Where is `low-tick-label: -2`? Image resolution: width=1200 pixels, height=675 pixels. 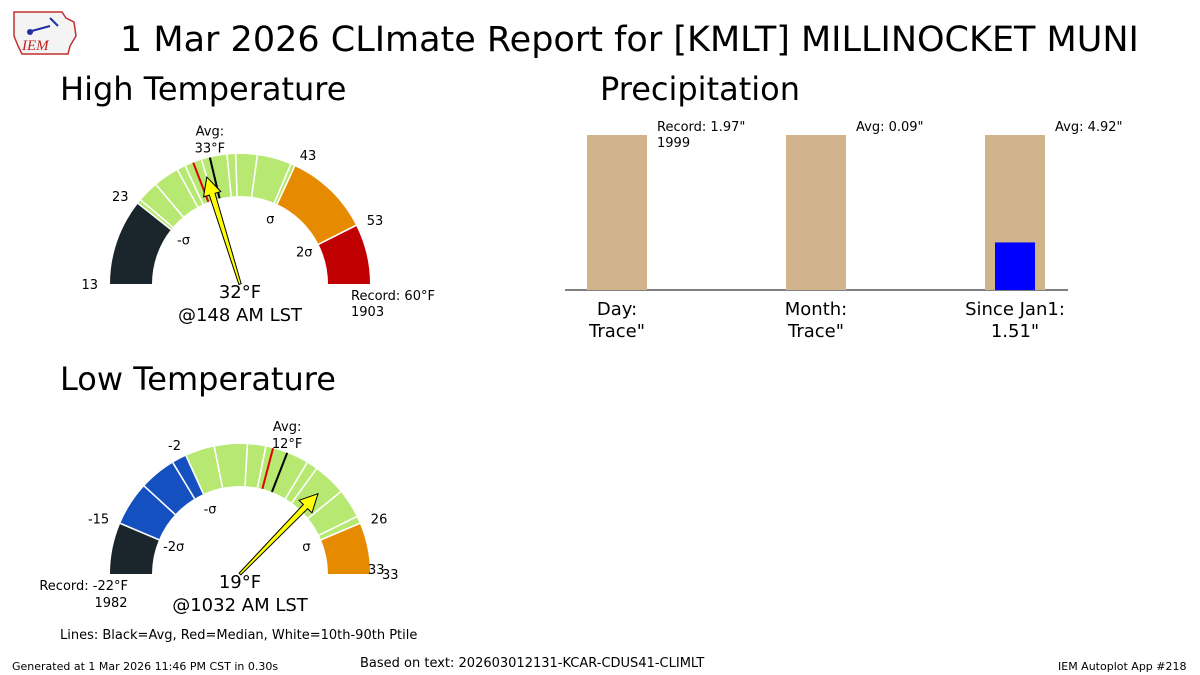
low-tick-label: -2 is located at coordinates (174, 446).